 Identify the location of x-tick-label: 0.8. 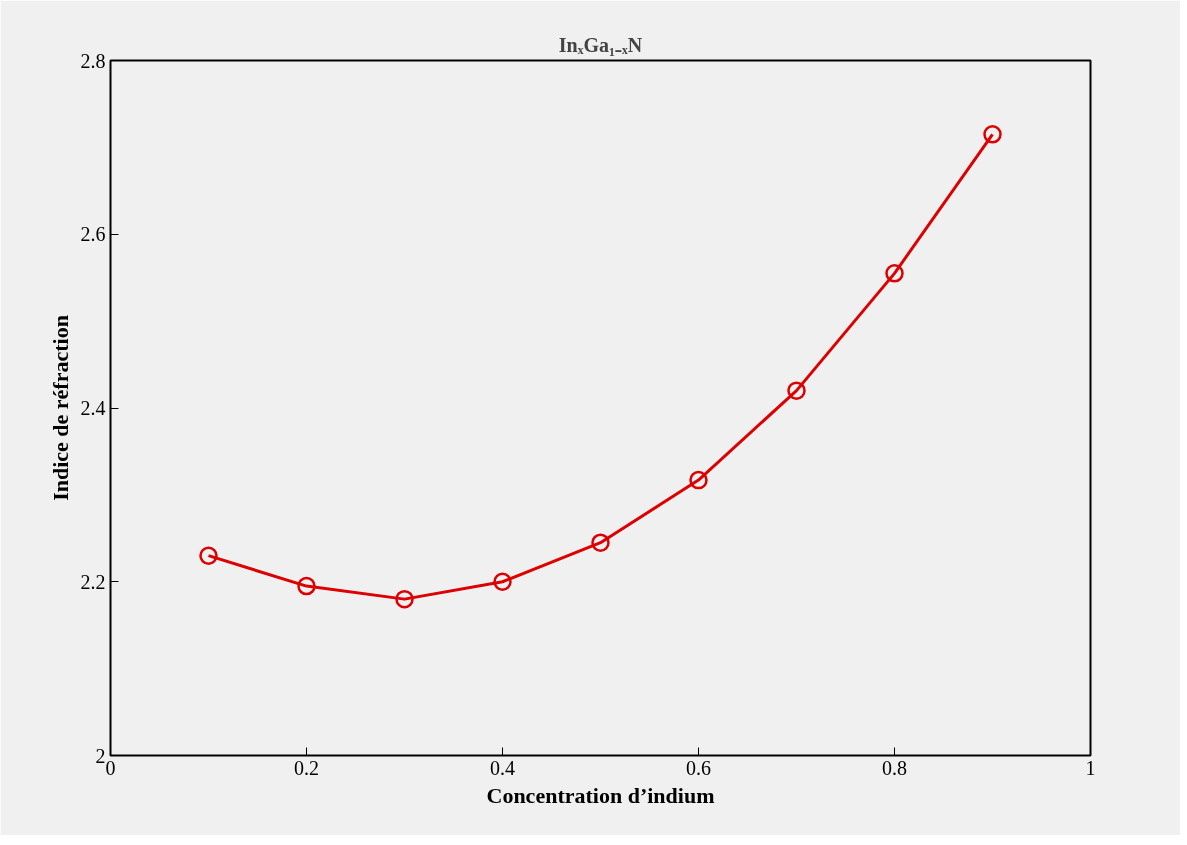
(894, 767).